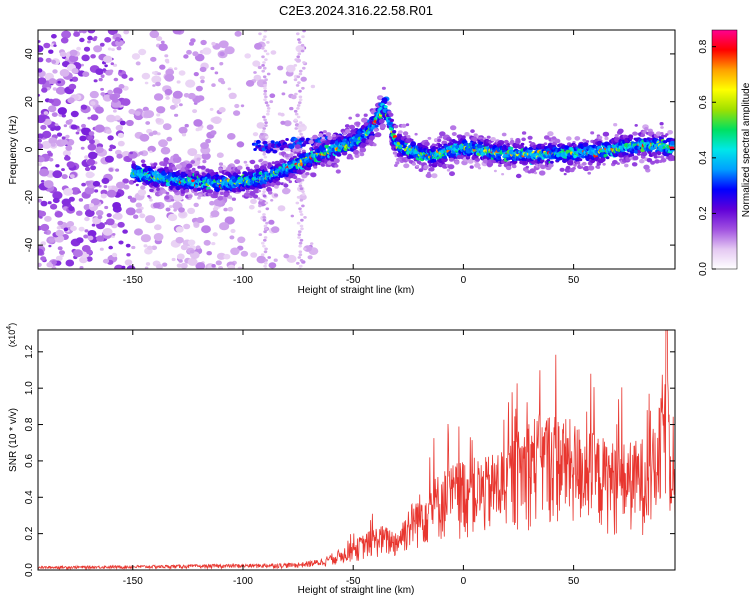  What do you see at coordinates (464, 581) in the screenshot?
I see `x-tick-label: 0` at bounding box center [464, 581].